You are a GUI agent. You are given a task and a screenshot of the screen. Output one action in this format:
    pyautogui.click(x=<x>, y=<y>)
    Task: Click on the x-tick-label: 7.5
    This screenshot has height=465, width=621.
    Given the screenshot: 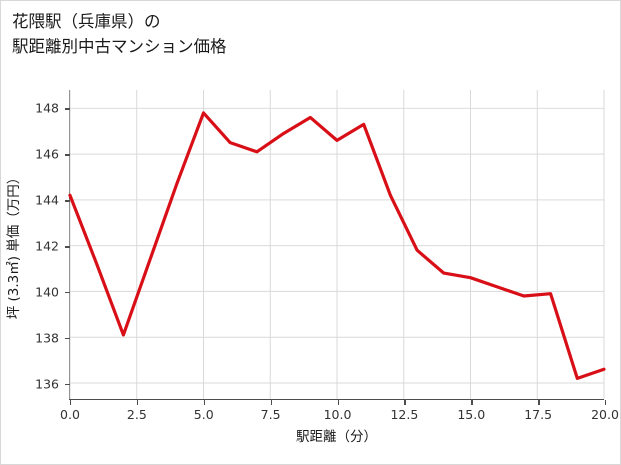 What is the action you would take?
    pyautogui.click(x=270, y=414)
    